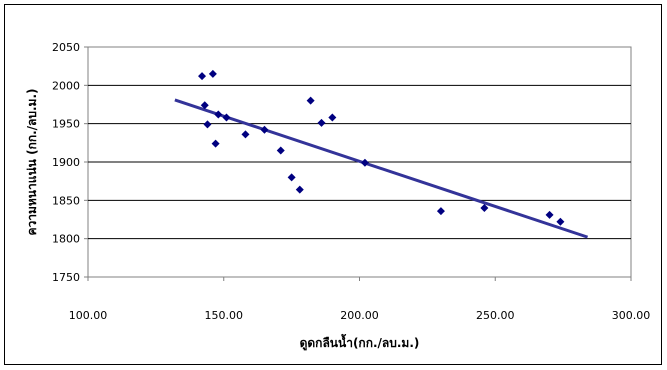 The height and width of the screenshot is (370, 667). I want to click on y-tick-label: 1750, so click(66, 277).